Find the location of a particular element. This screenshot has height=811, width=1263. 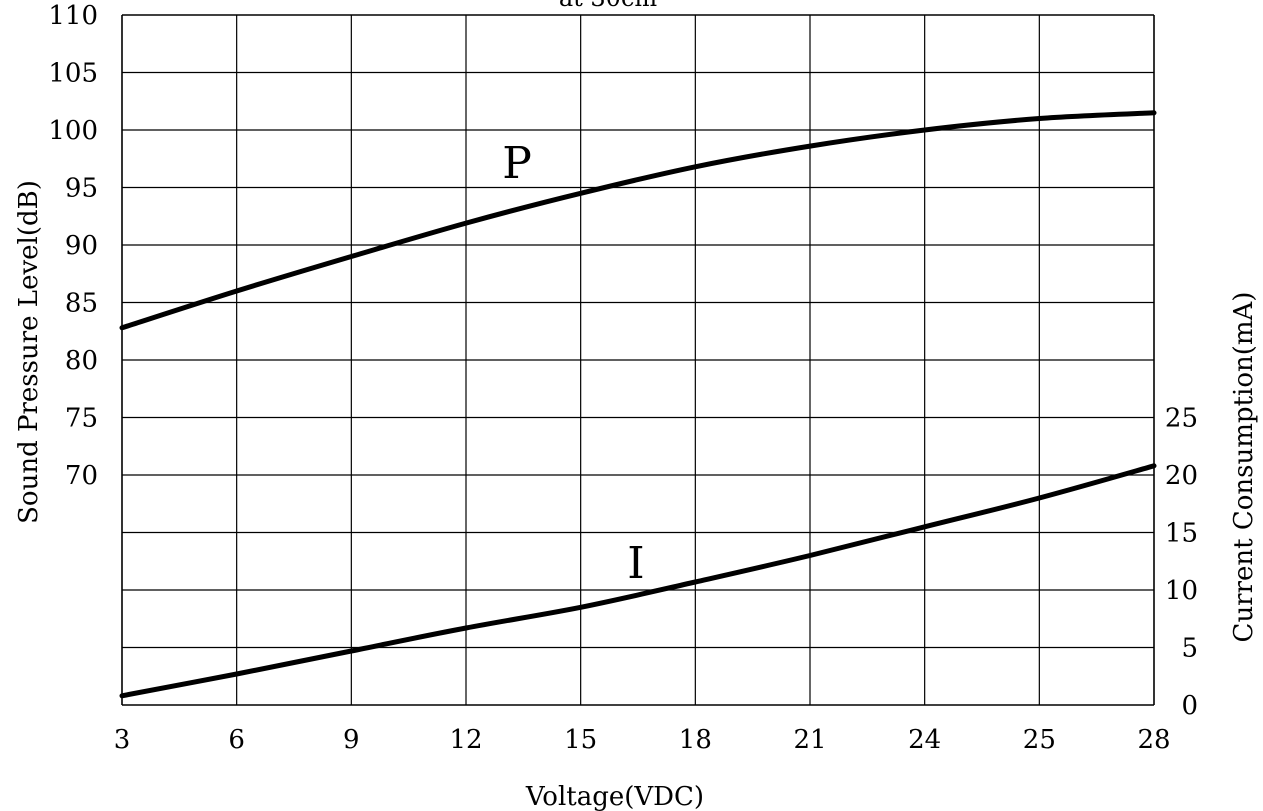

y2-tick-label: 0 is located at coordinates (1189, 706).